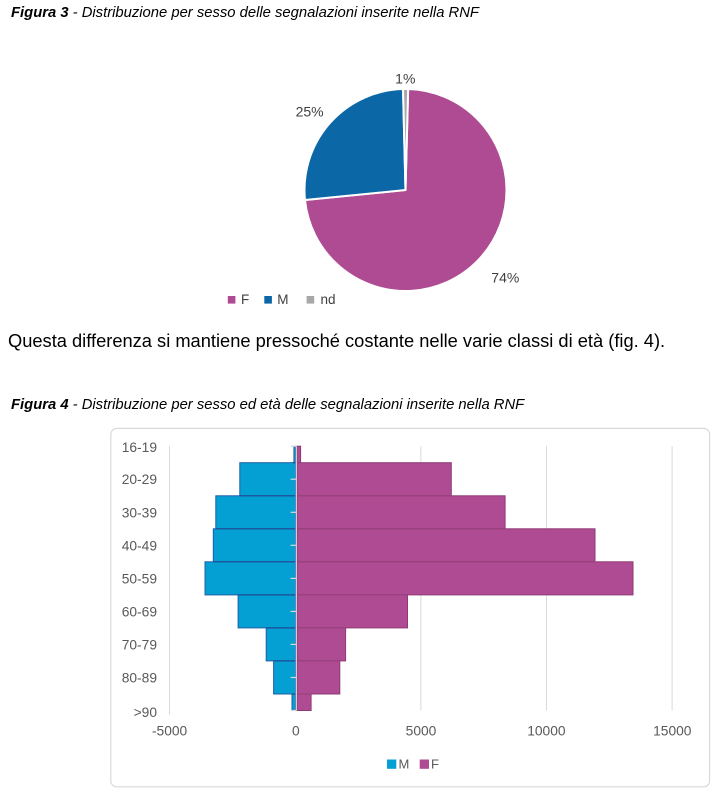 This screenshot has height=795, width=726. What do you see at coordinates (505, 278) in the screenshot?
I see `svg-text: 74%` at bounding box center [505, 278].